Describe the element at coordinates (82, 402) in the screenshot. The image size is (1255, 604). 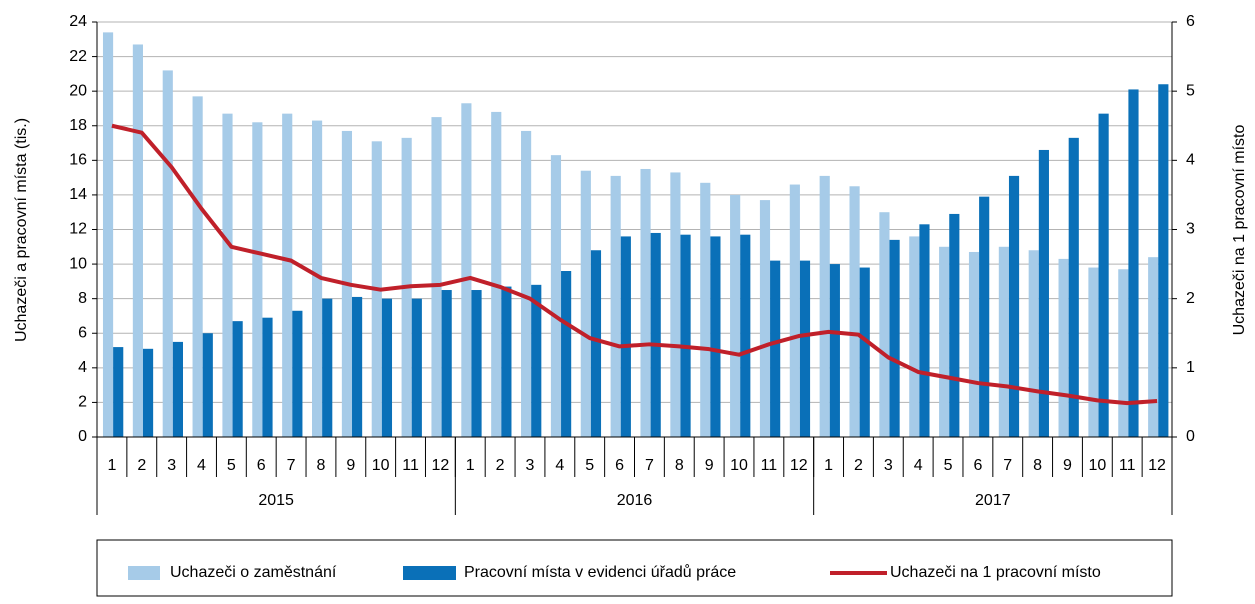
I see `y-tick-label: 2` at that location.